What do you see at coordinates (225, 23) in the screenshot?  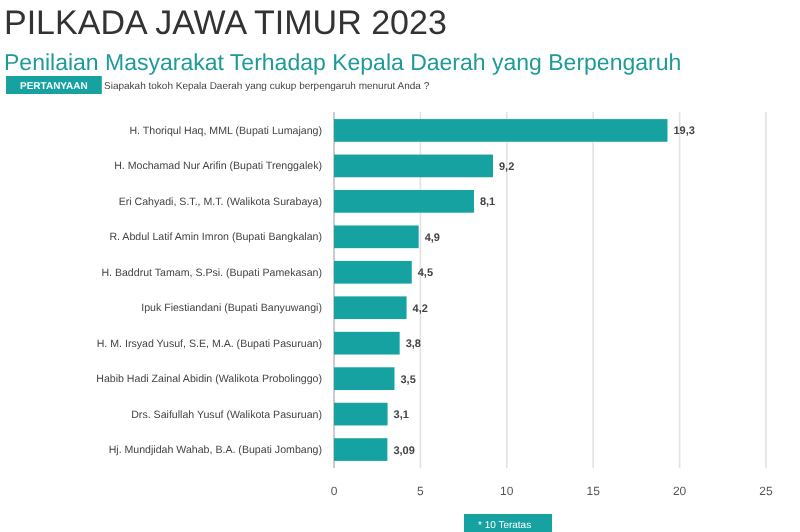 I see `chart-title: PILKADA JAWA TIMUR 2023` at bounding box center [225, 23].